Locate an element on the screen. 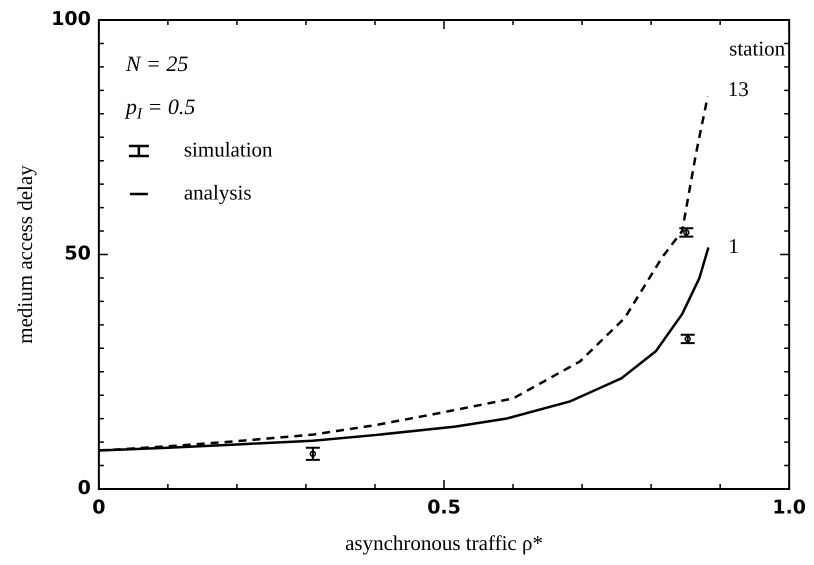 This screenshot has width=814, height=565. legend-label: analysis is located at coordinates (218, 192).